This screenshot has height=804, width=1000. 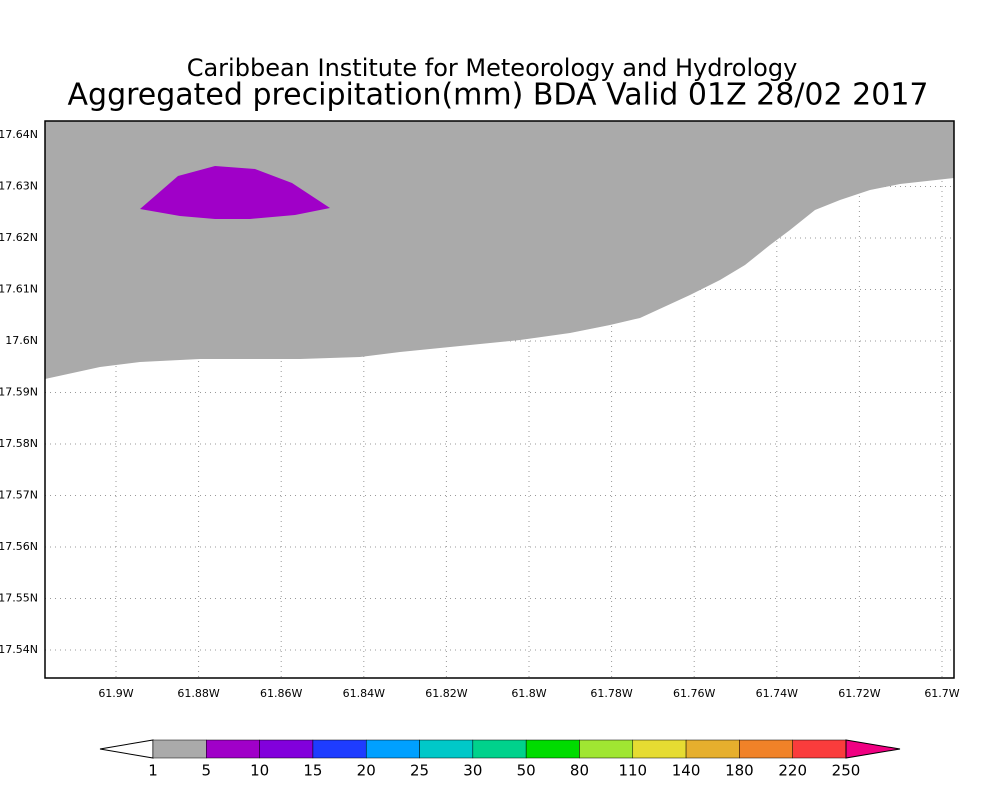 I want to click on colorbar-label: 15, so click(x=312, y=771).